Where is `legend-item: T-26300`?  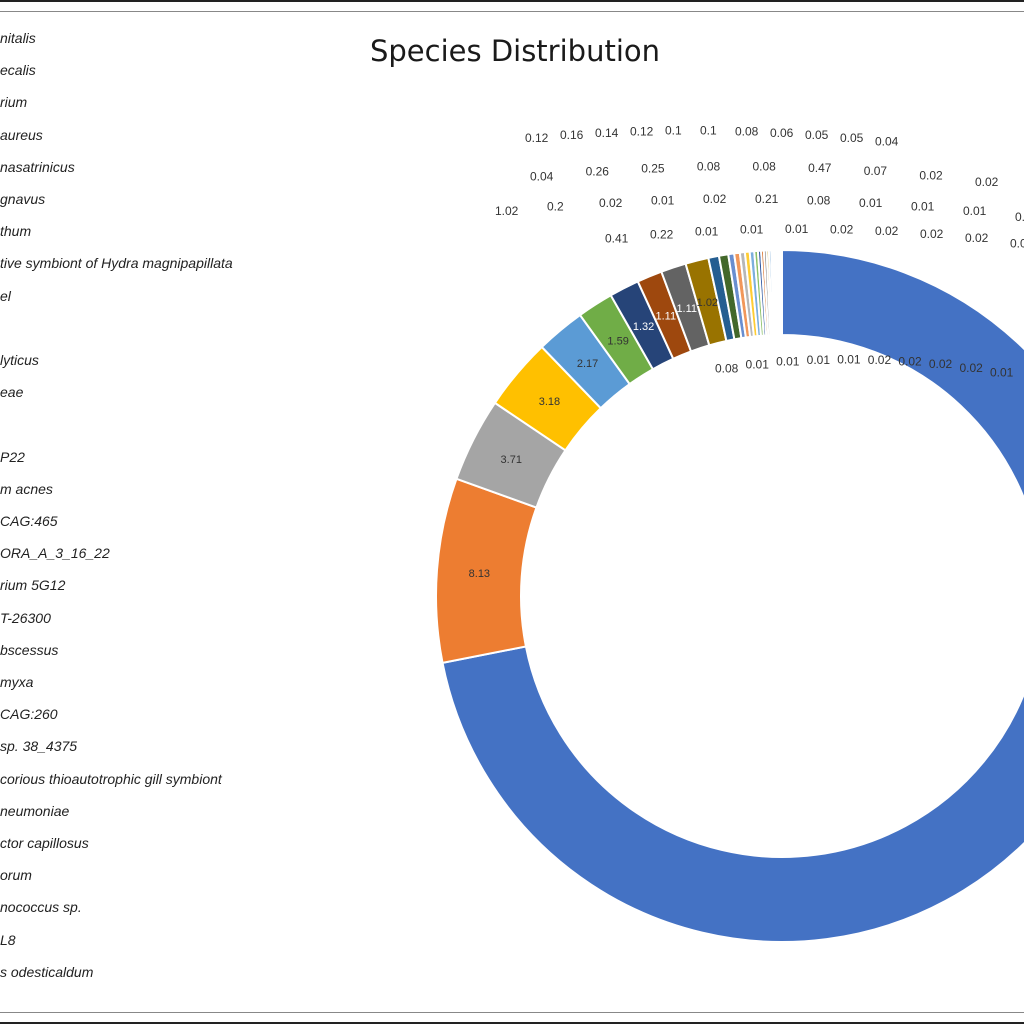
legend-item: T-26300 is located at coordinates (25, 617).